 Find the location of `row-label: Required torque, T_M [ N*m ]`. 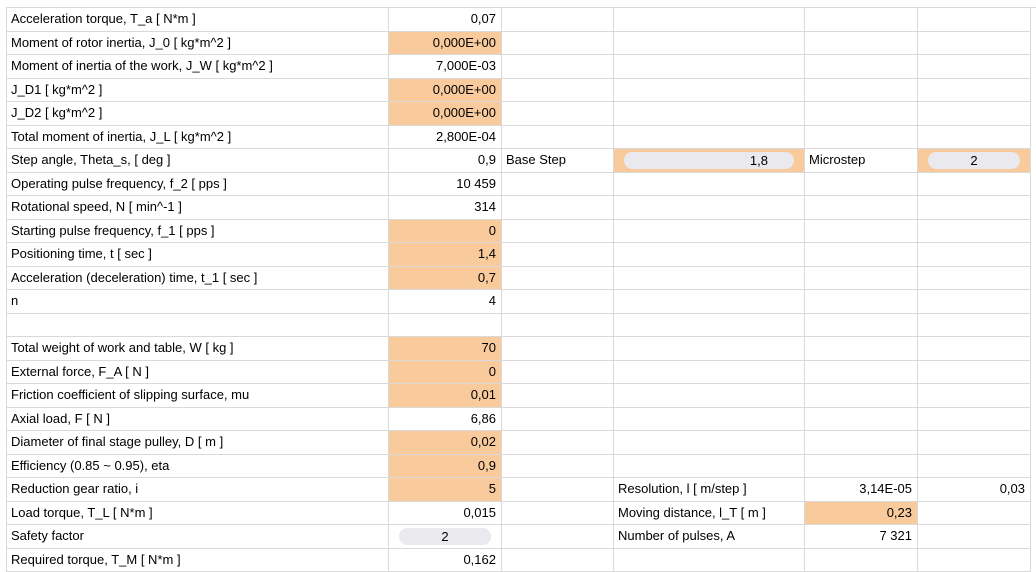

row-label: Required torque, T_M [ N*m ] is located at coordinates (197, 560).